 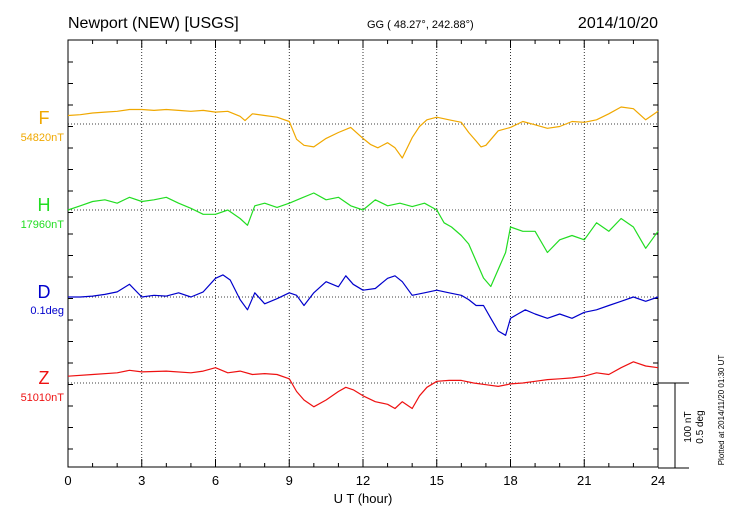 What do you see at coordinates (67, 480) in the screenshot?
I see `x-tick-label-0: 0` at bounding box center [67, 480].